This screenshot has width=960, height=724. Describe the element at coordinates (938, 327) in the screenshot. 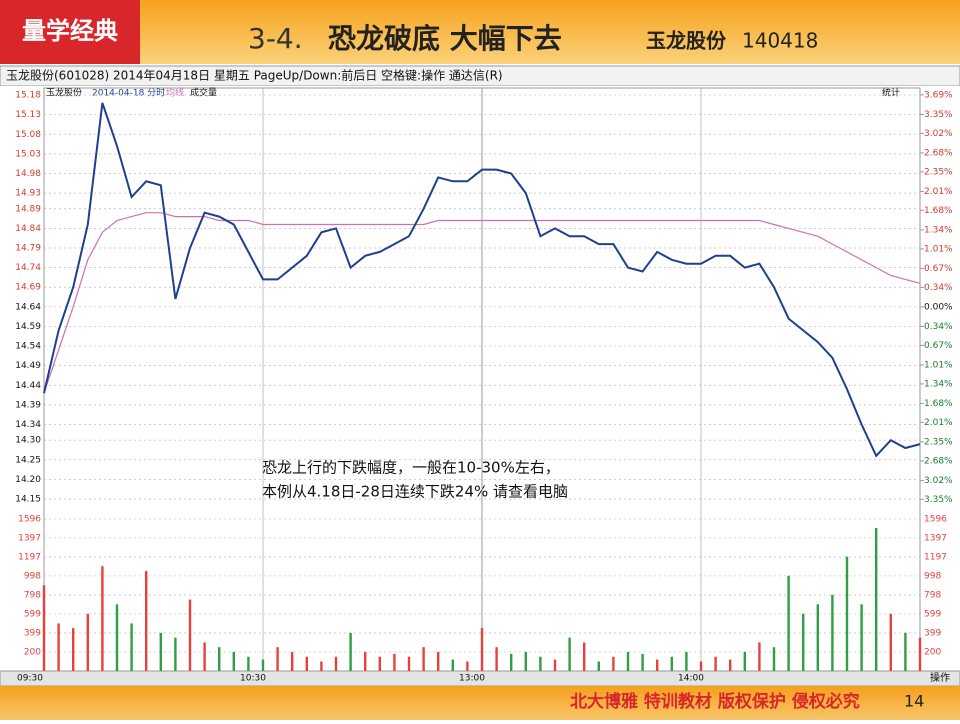

I see `y2-tick-label: 0.34%` at that location.